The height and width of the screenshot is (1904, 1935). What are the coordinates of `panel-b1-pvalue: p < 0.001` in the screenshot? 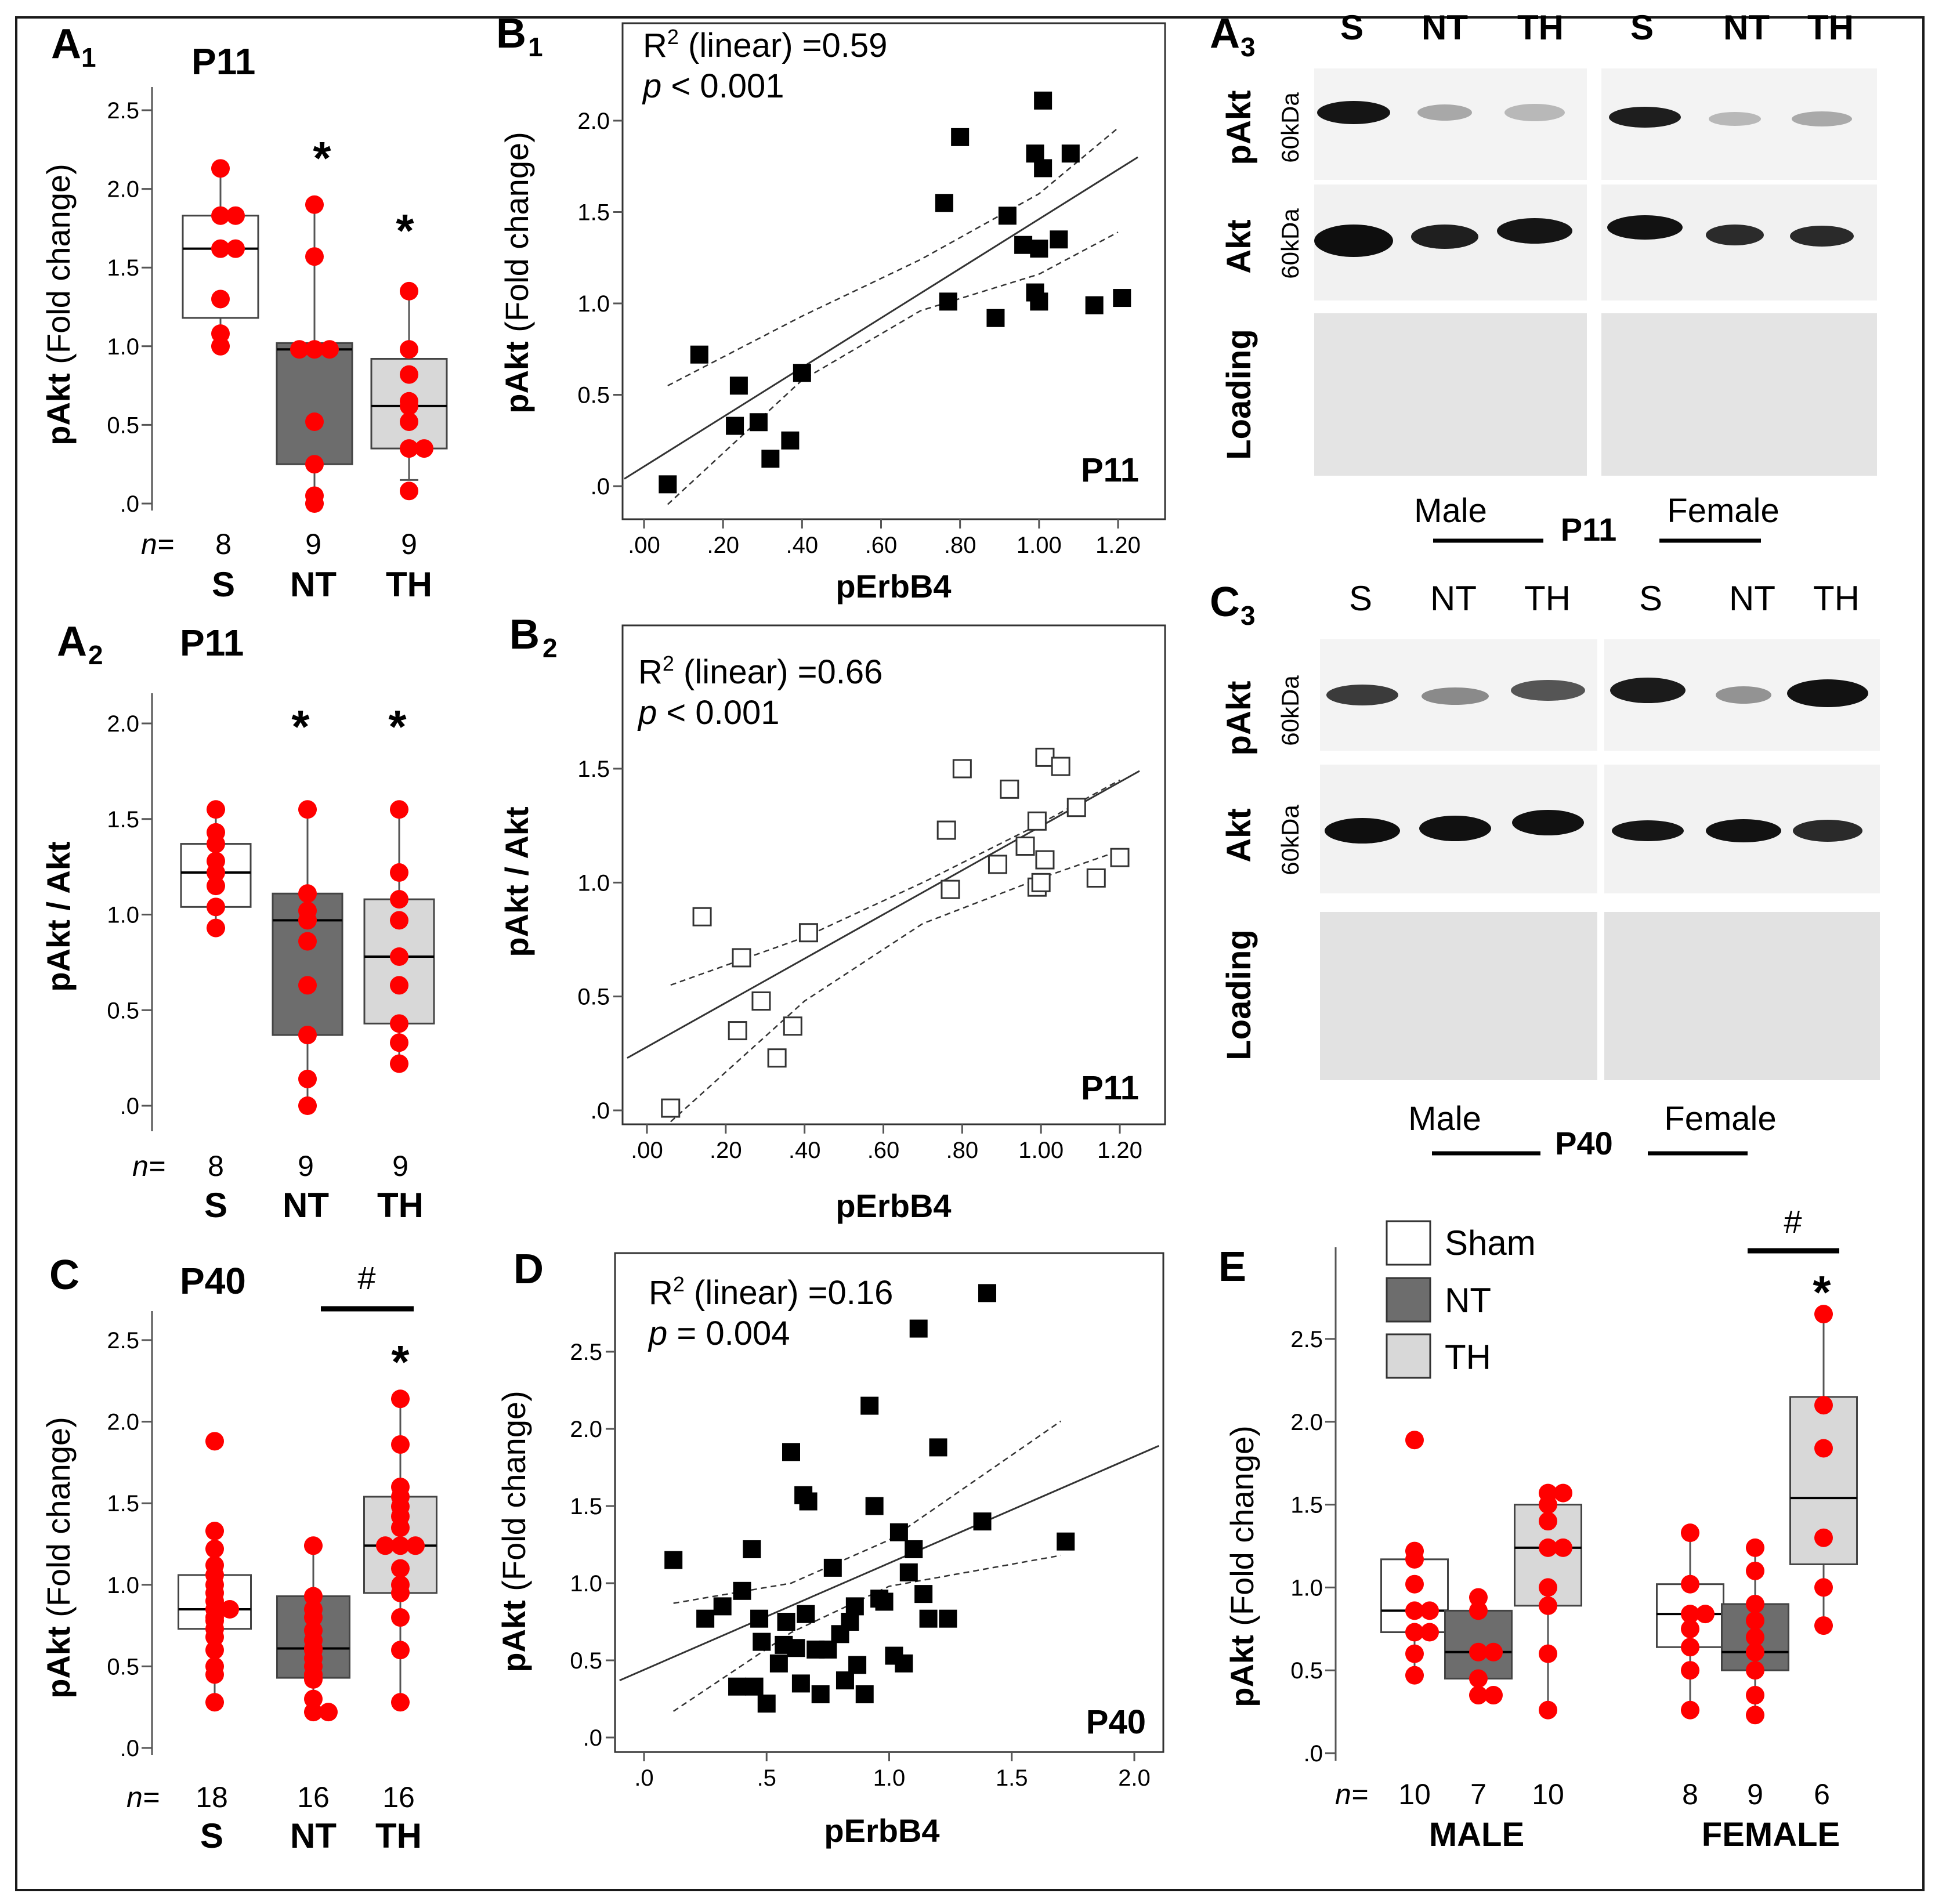 It's located at (713, 86).